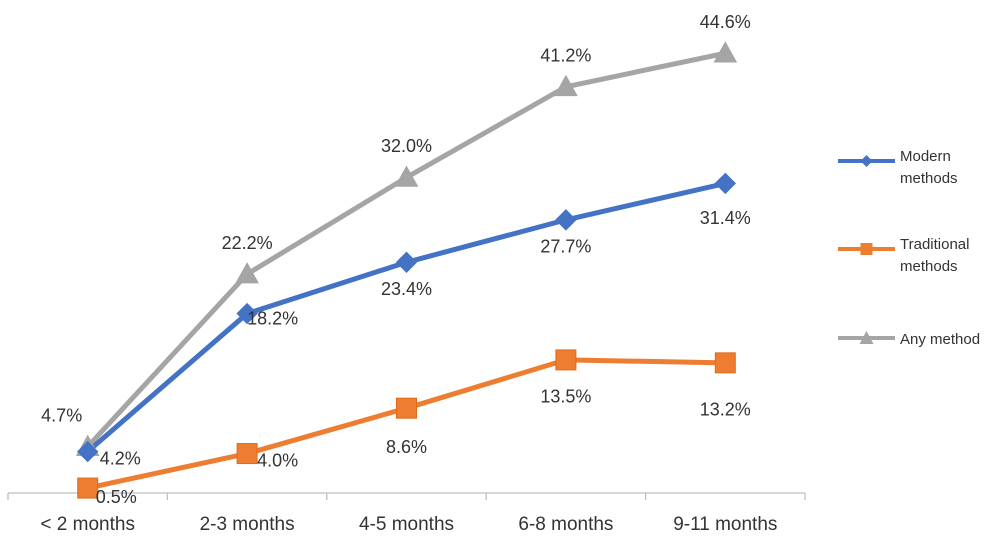 The width and height of the screenshot is (1000, 540). I want to click on data-label: 4.7%, so click(61, 415).